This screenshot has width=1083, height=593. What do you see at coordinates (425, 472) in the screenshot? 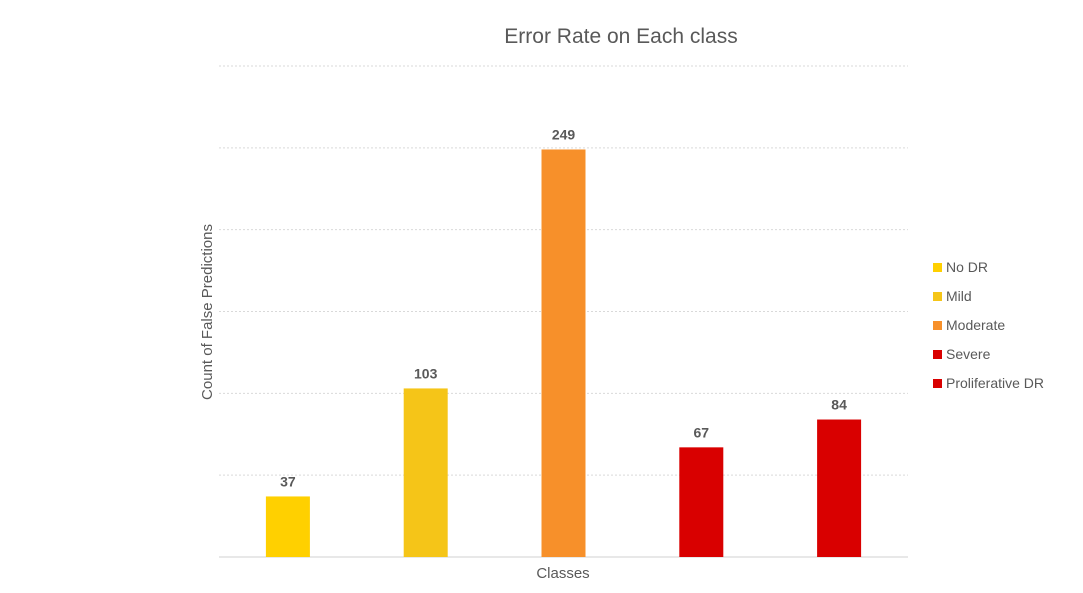
I see `bar-mild` at bounding box center [425, 472].